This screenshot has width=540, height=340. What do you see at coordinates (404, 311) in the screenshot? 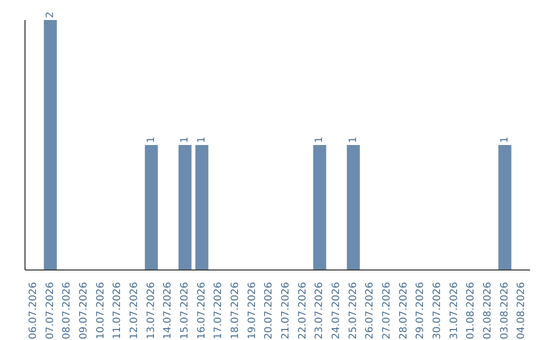
I see `x-tick-label: 28.07.2026` at bounding box center [404, 311].